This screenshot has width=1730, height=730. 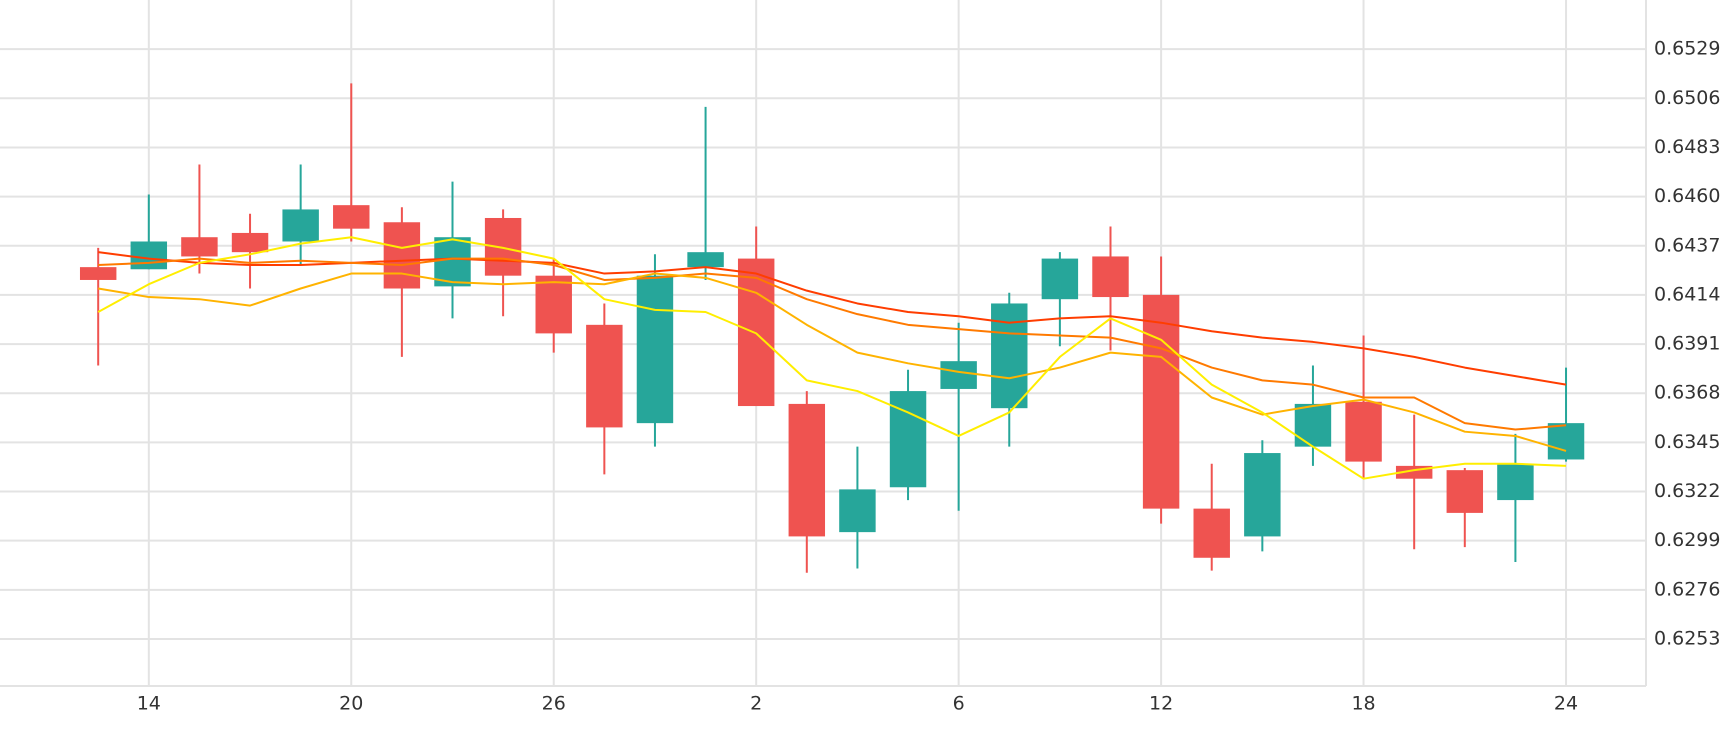 I want to click on y-tick-label: 0.6437, so click(x=1687, y=245).